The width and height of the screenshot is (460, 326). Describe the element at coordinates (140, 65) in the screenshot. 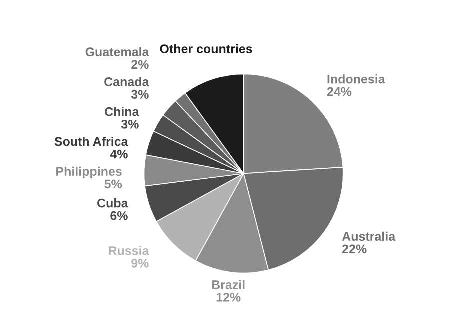

I see `data-label: 2%` at that location.